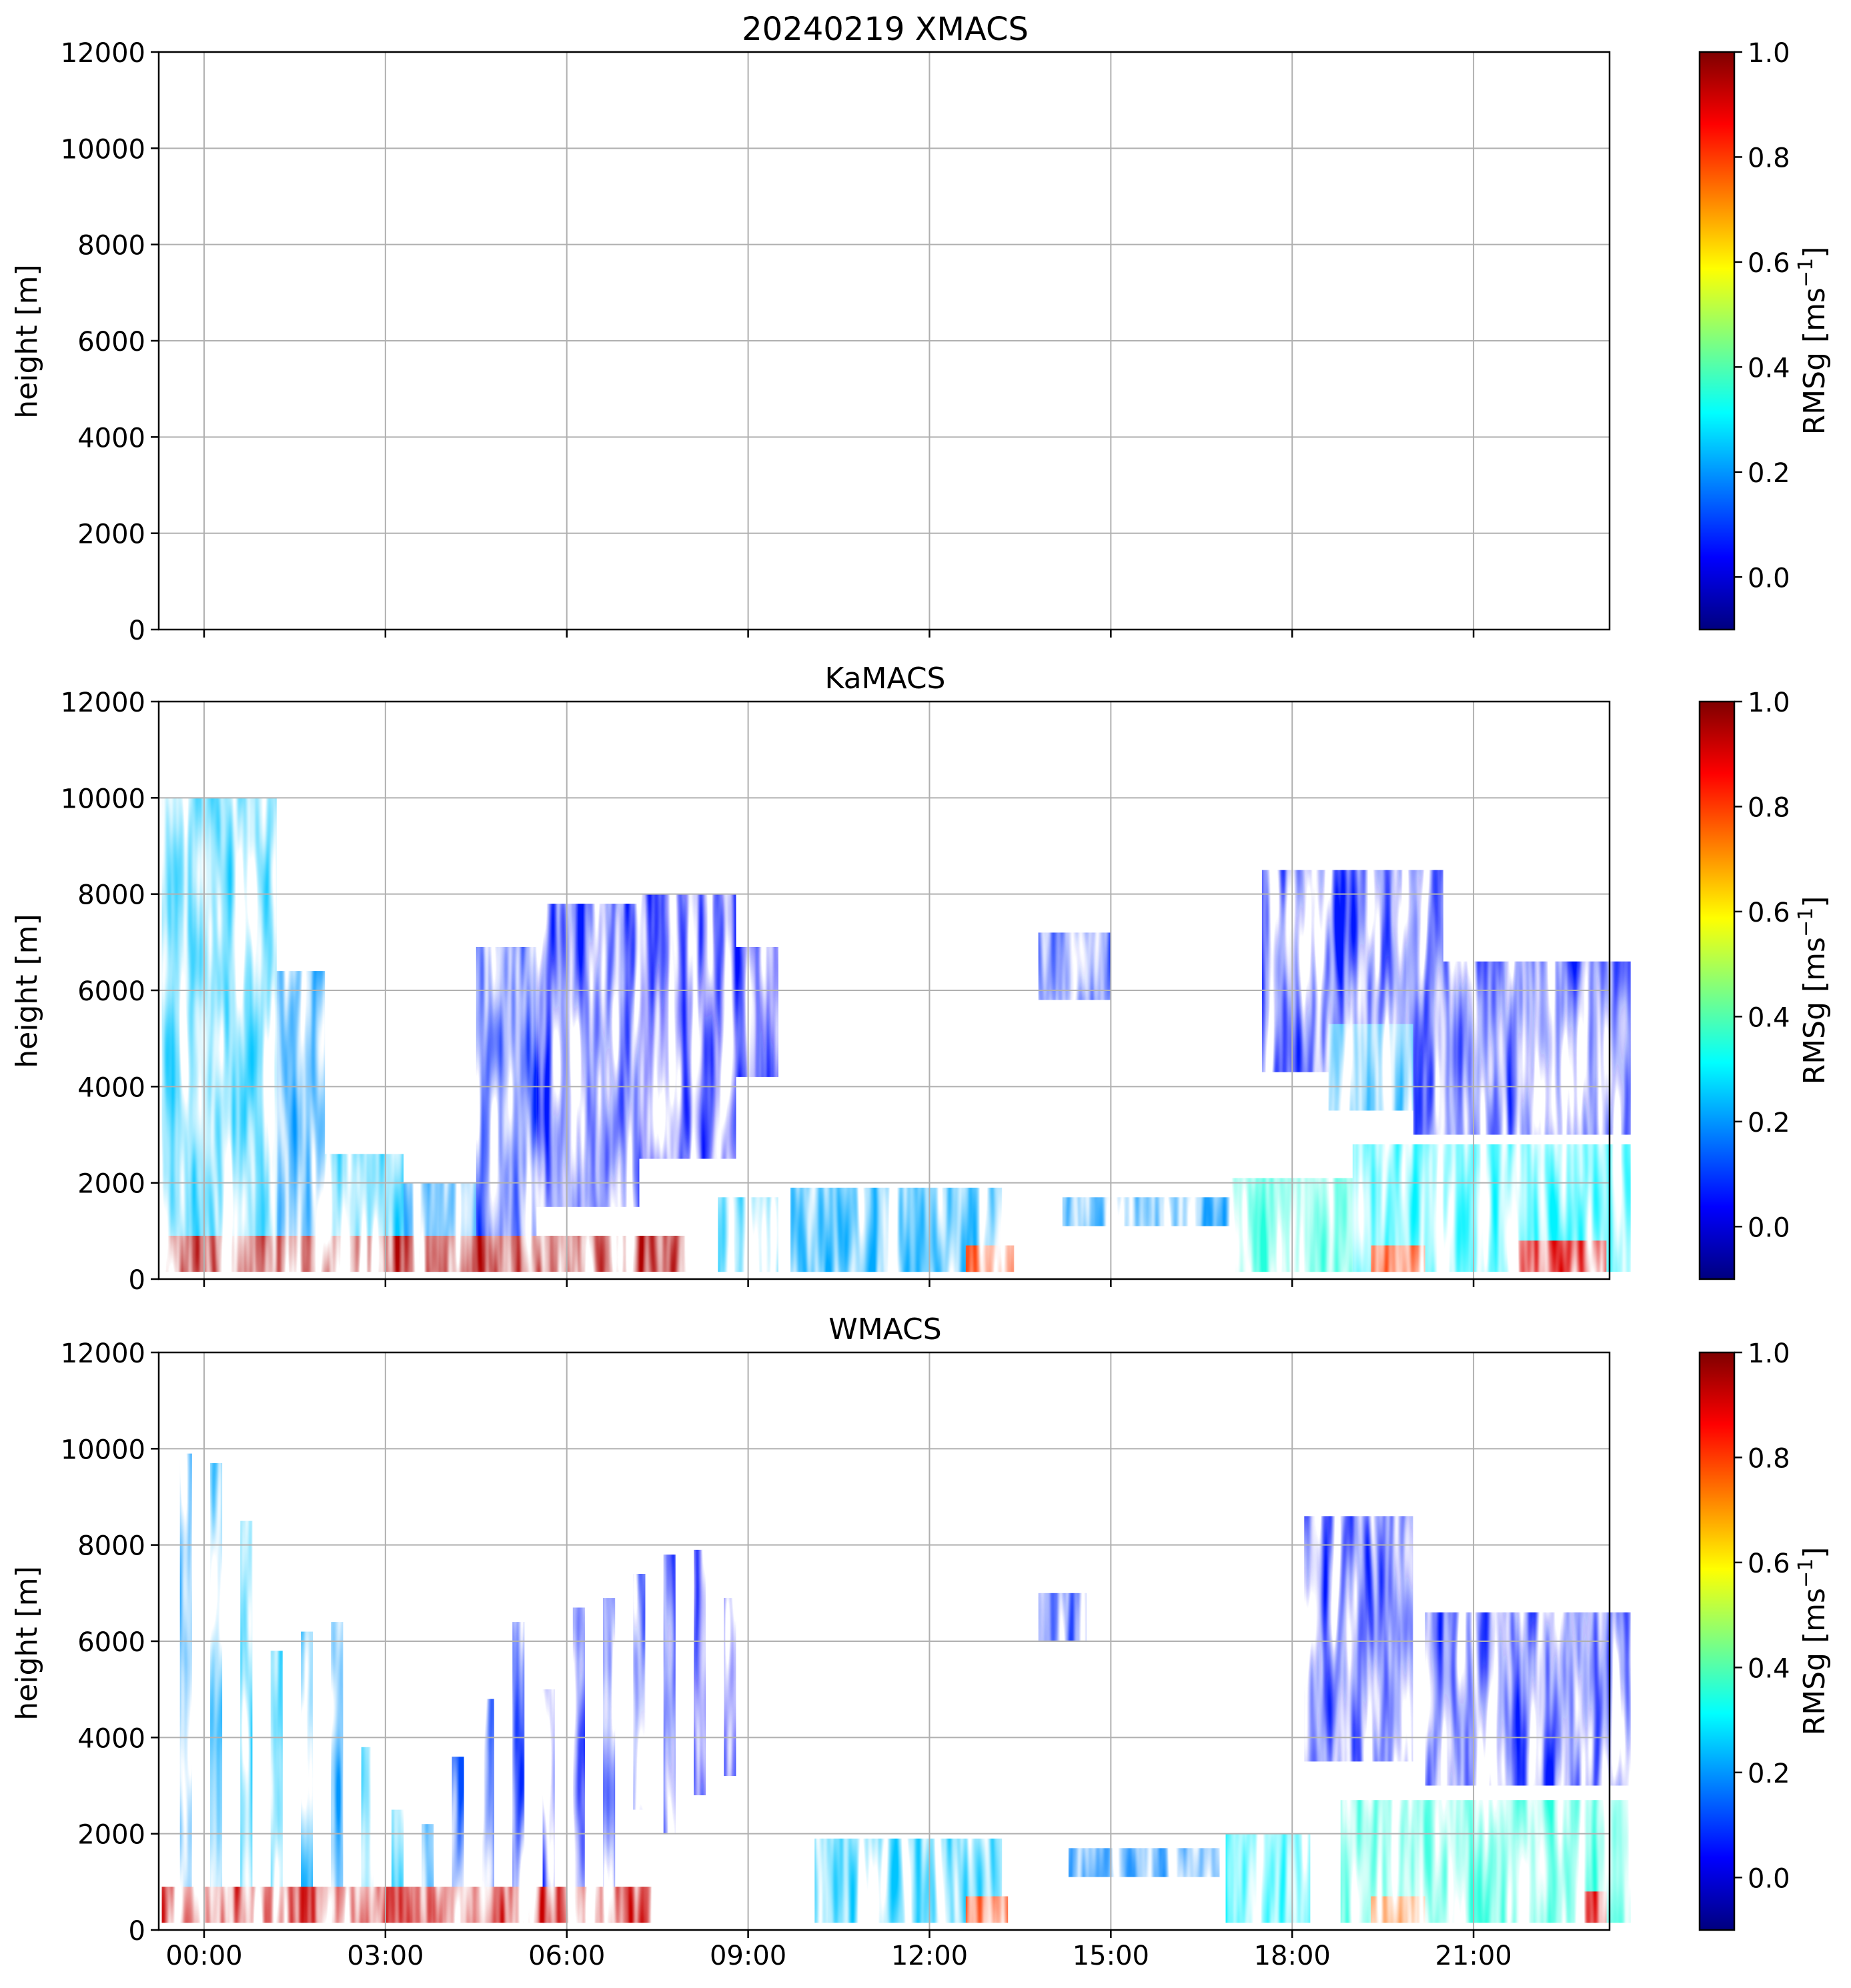 The image size is (1851, 1988). I want to click on x-tick-label: 09:00, so click(748, 1956).